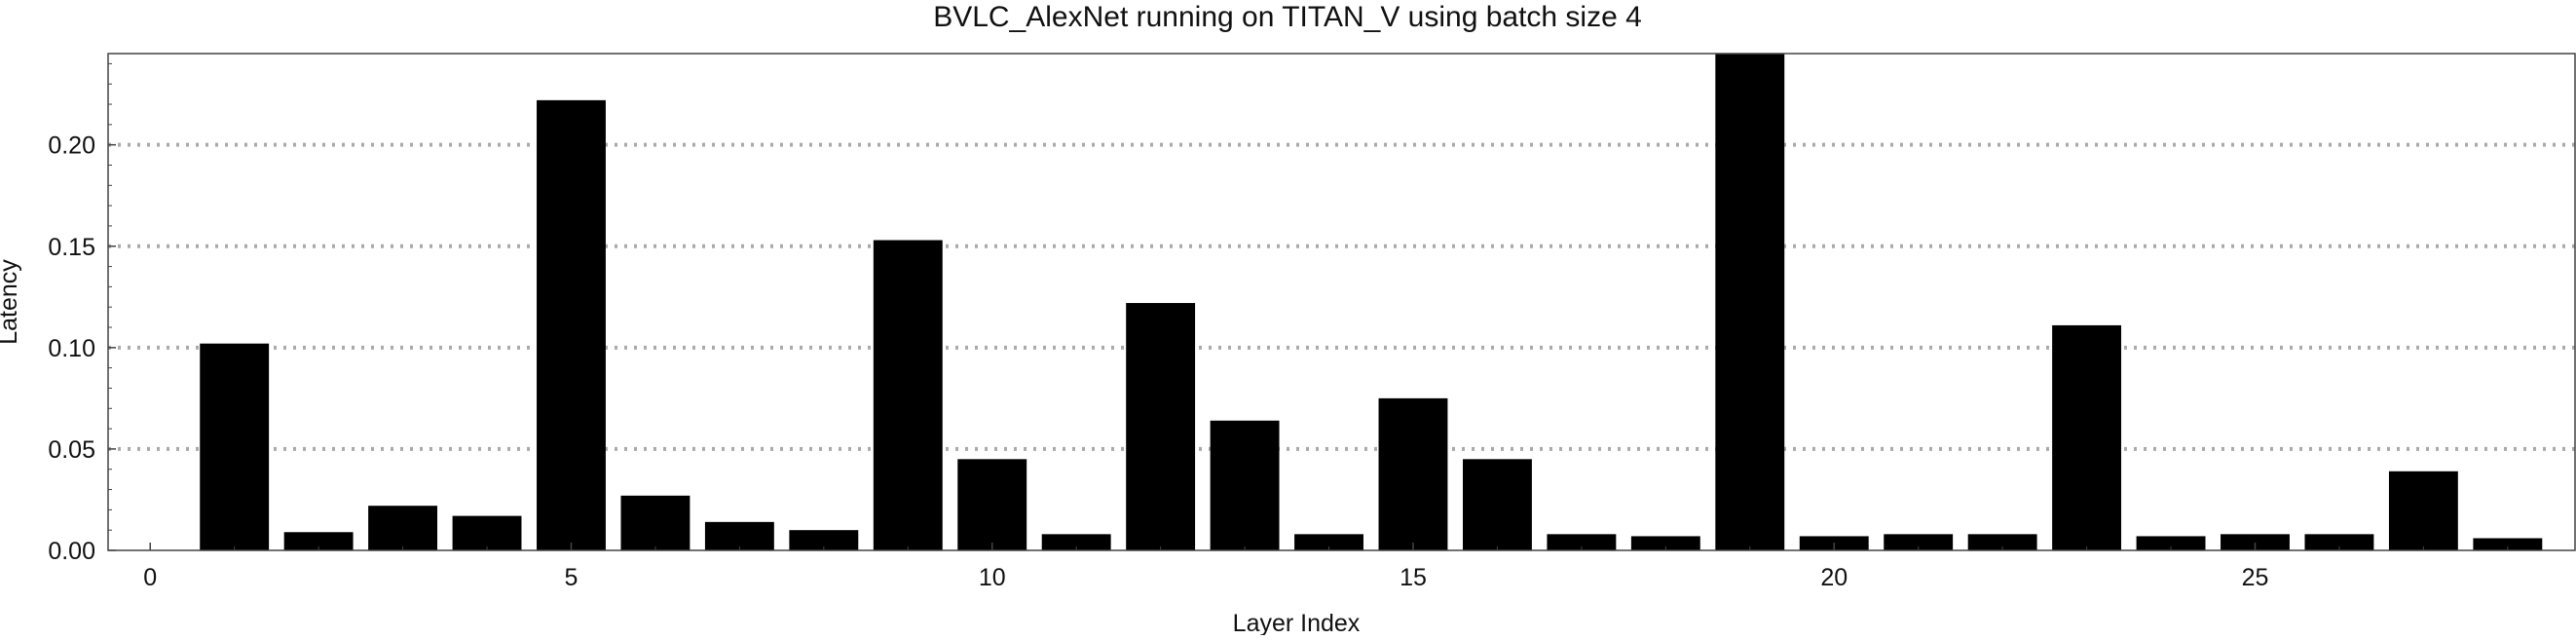 The height and width of the screenshot is (640, 2576). What do you see at coordinates (1413, 577) in the screenshot?
I see `x-tick-label: 15` at bounding box center [1413, 577].